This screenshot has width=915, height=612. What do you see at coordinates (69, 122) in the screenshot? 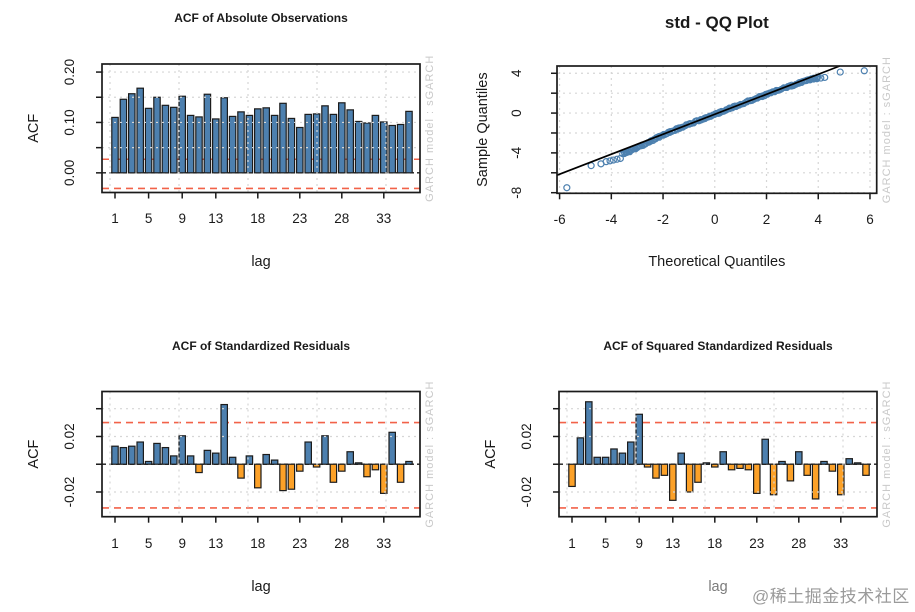
I see `y-tick-label: 0.10` at bounding box center [69, 122].